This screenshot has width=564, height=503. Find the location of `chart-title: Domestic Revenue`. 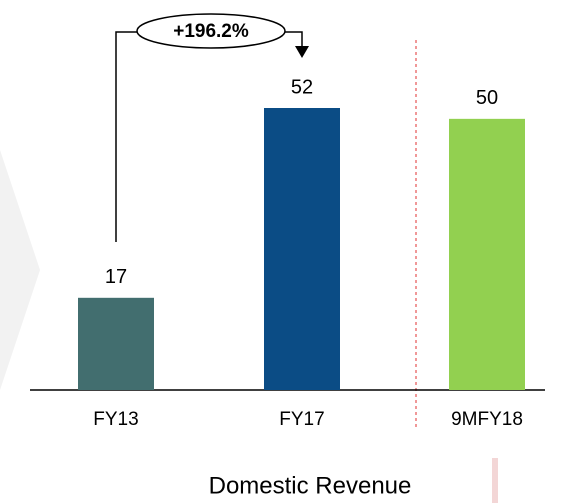

chart-title: Domestic Revenue is located at coordinates (310, 485).